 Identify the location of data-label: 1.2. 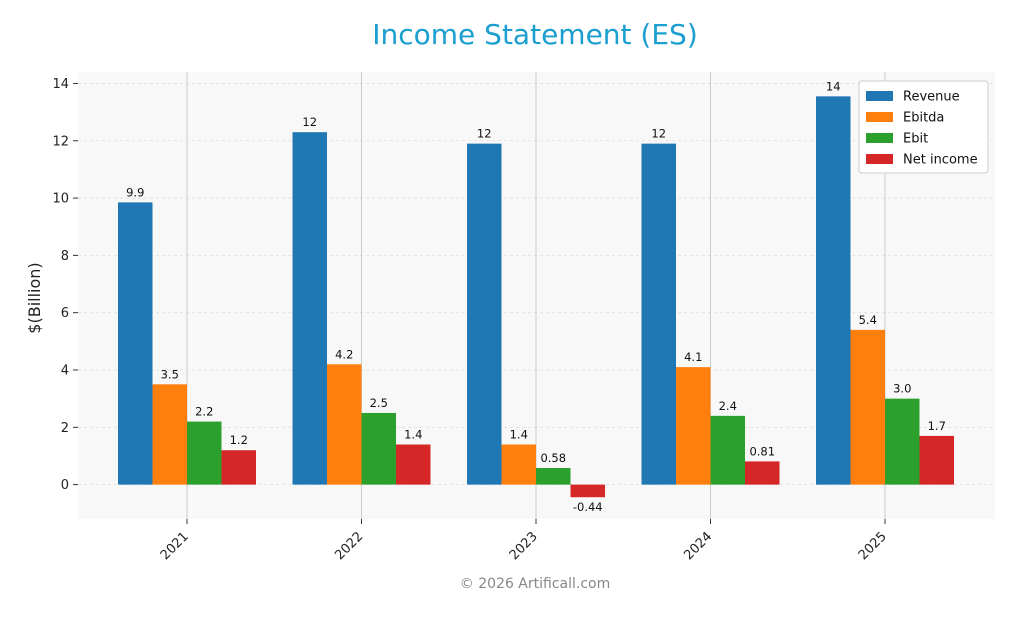
(239, 440).